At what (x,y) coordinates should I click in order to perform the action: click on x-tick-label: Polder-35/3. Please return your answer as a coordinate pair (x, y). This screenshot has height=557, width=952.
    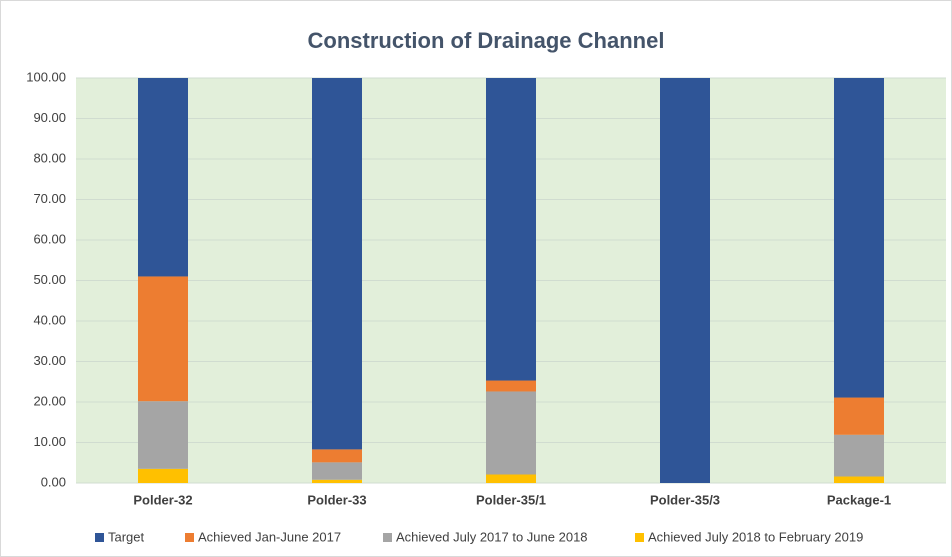
    Looking at the image, I should click on (685, 499).